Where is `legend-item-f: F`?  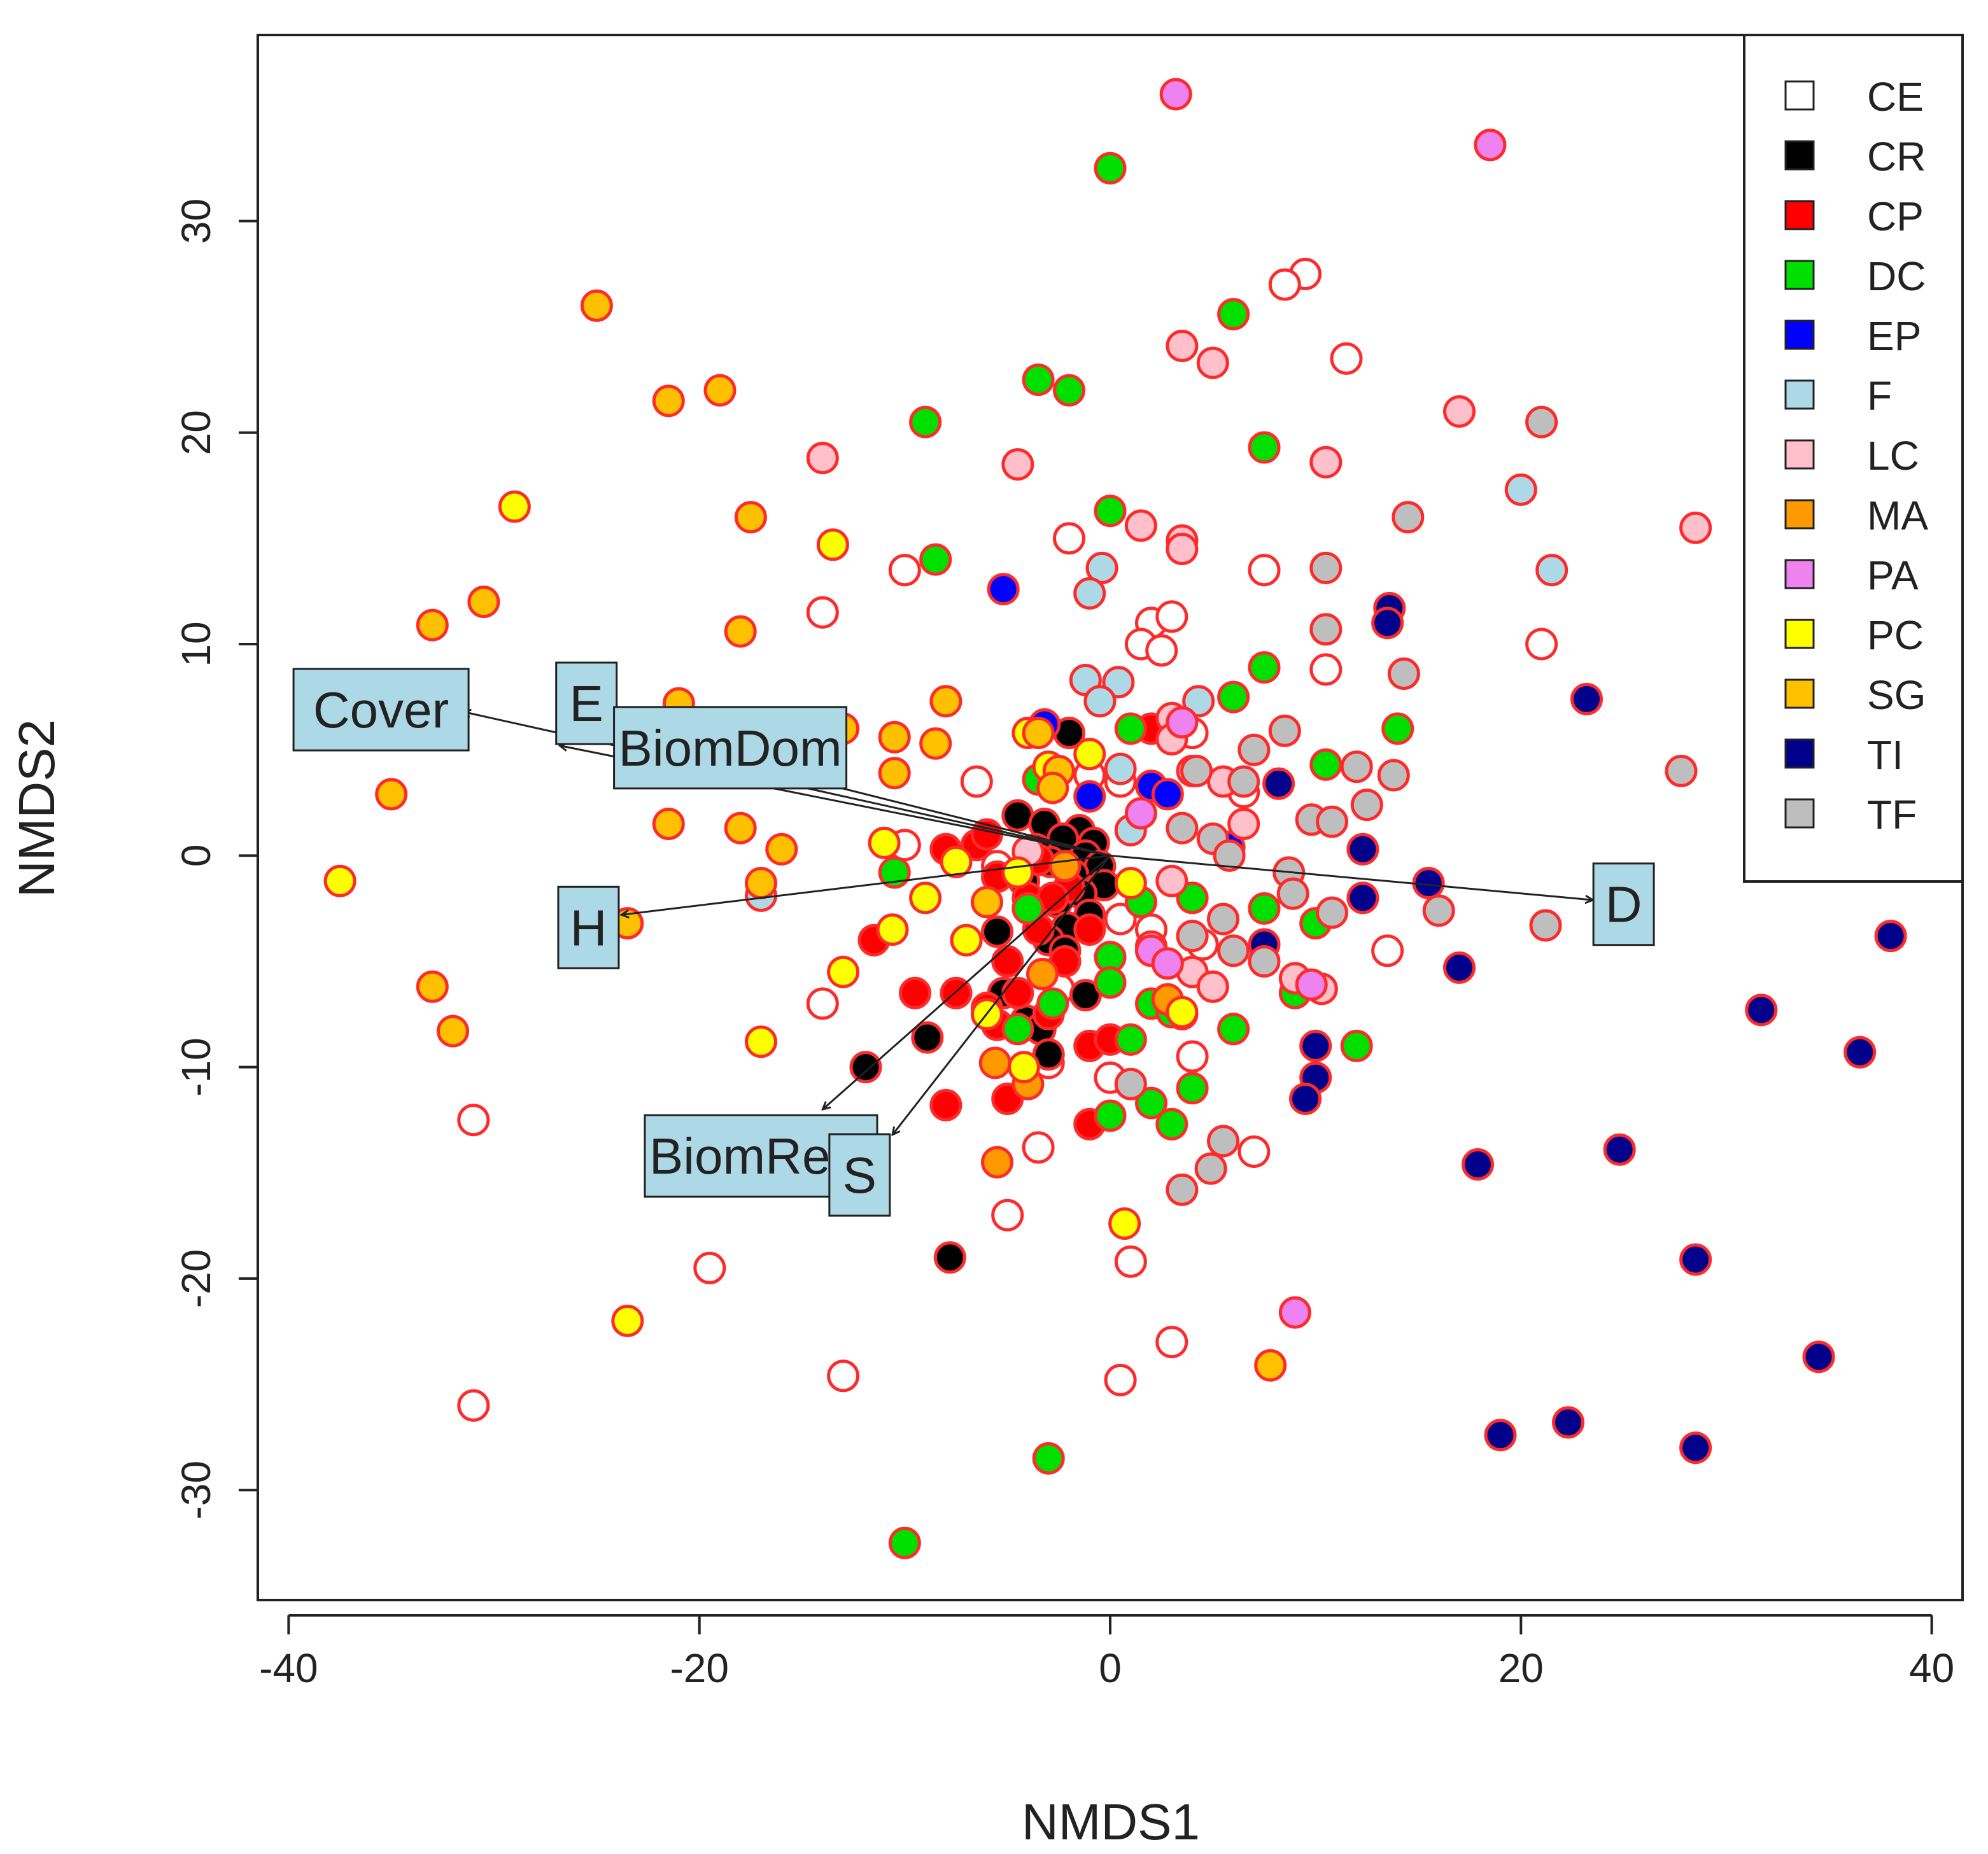 legend-item-f: F is located at coordinates (1838, 396).